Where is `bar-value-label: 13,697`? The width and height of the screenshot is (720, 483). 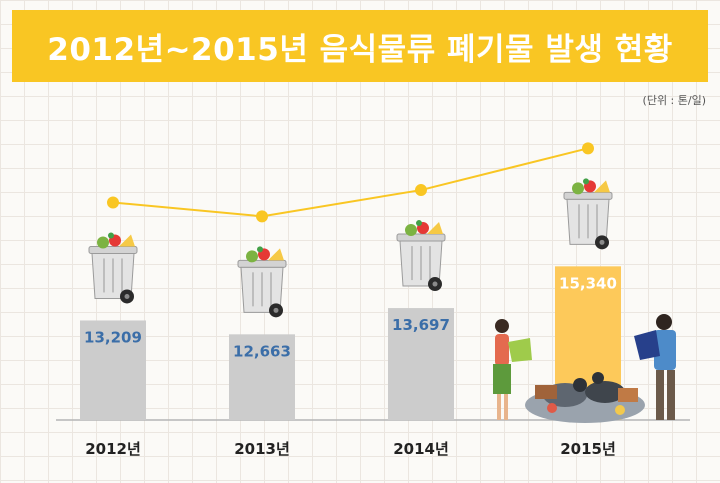
bar-value-label: 13,697 is located at coordinates (421, 325).